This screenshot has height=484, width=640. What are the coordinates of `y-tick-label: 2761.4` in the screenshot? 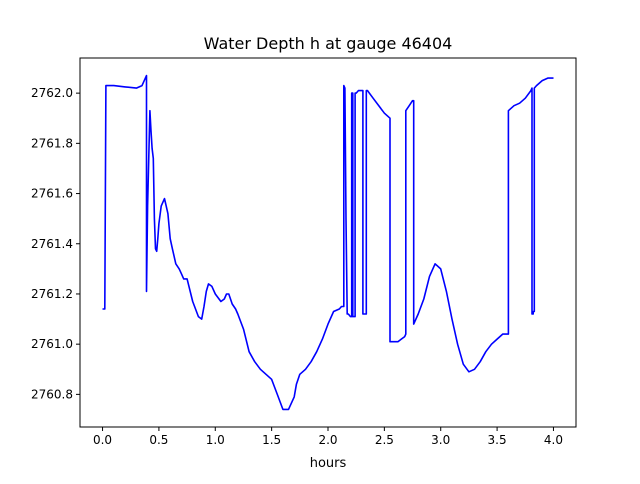 It's located at (52, 244).